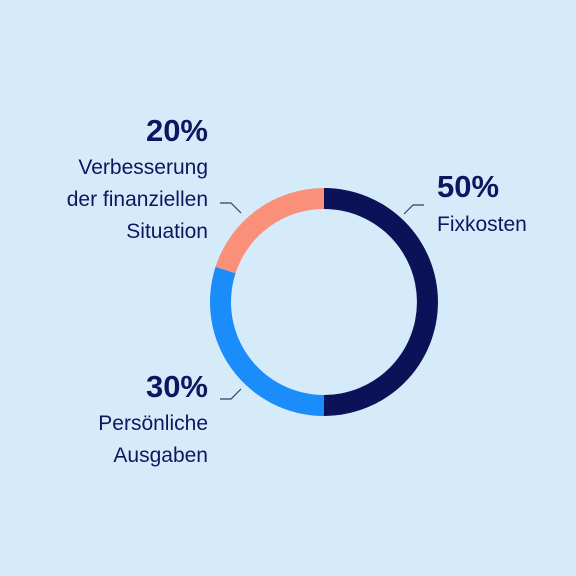 The height and width of the screenshot is (576, 576). Describe the element at coordinates (167, 231) in the screenshot. I see `category-label-verbesserung-line-3: Situation` at that location.